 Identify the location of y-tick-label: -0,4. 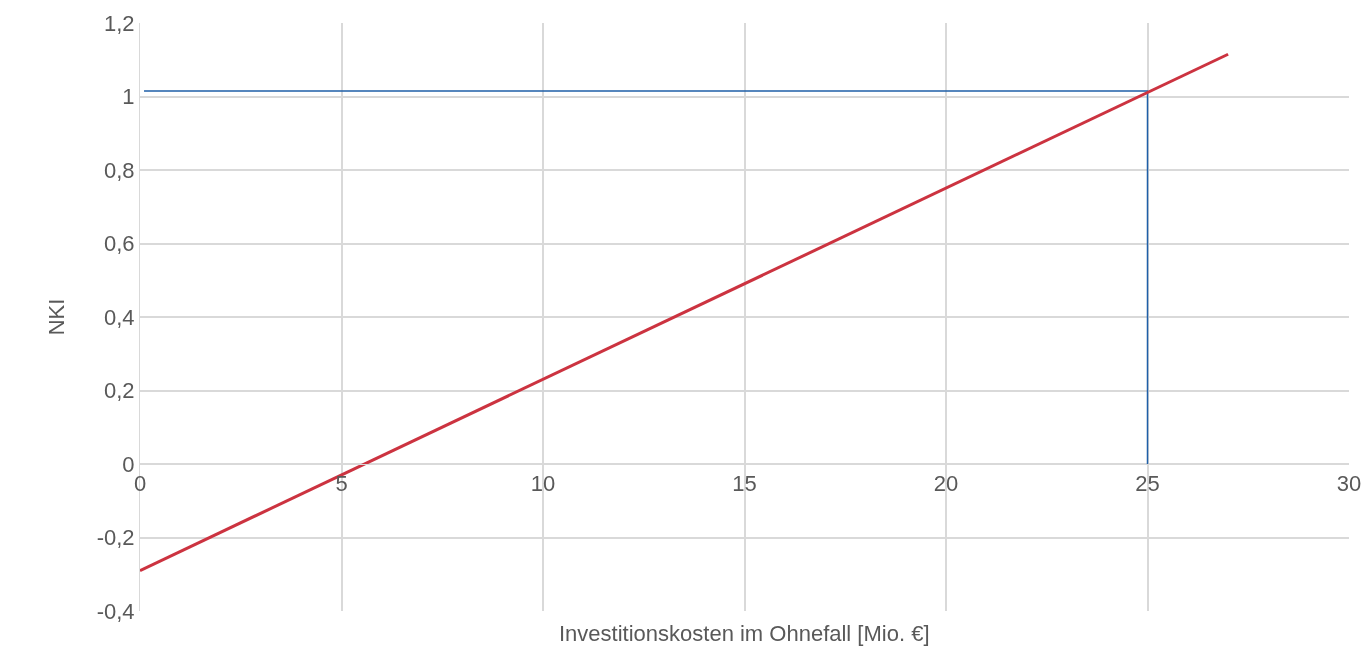
(115, 611).